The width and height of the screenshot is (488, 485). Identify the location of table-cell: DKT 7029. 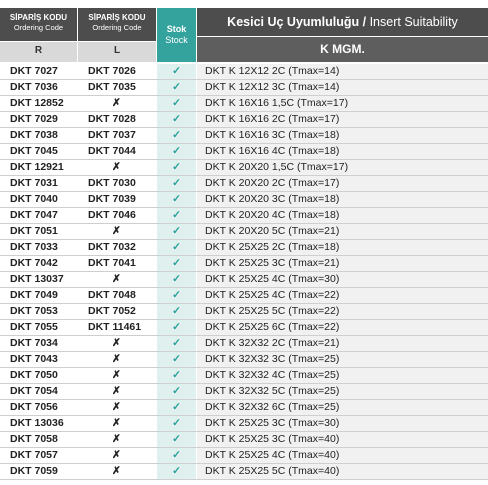
(38, 119).